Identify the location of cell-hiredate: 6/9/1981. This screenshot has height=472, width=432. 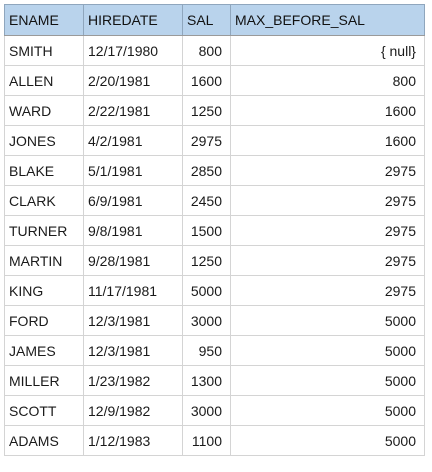
(133, 200).